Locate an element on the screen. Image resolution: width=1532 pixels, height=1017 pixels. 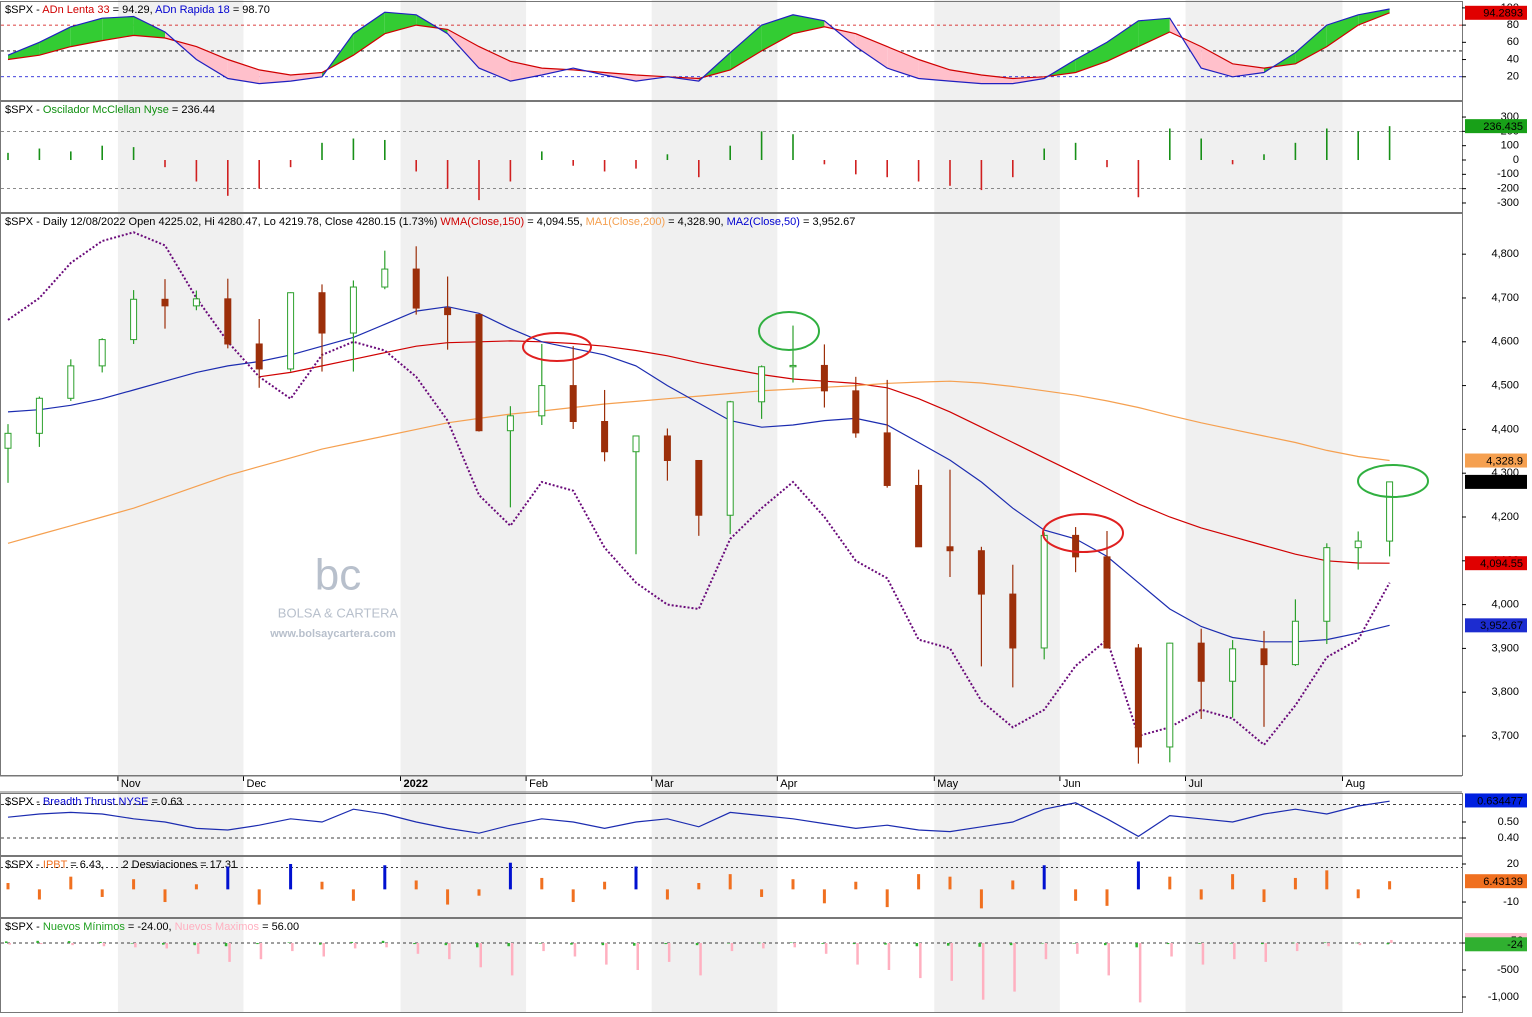
title-part: ADn Lenta 33 is located at coordinates (75, 10).